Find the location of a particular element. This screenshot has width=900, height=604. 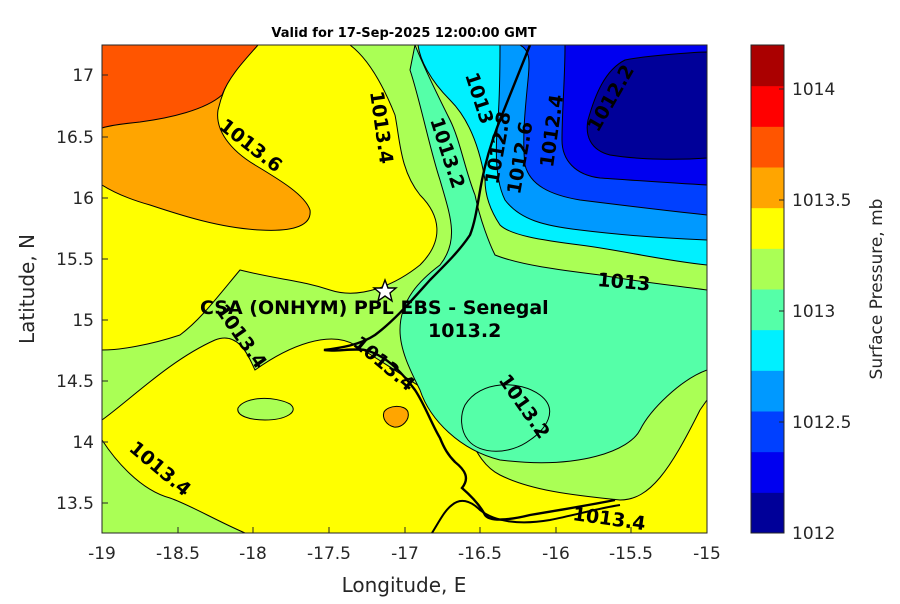

band-blob-1013-2-west is located at coordinates (265, 409).